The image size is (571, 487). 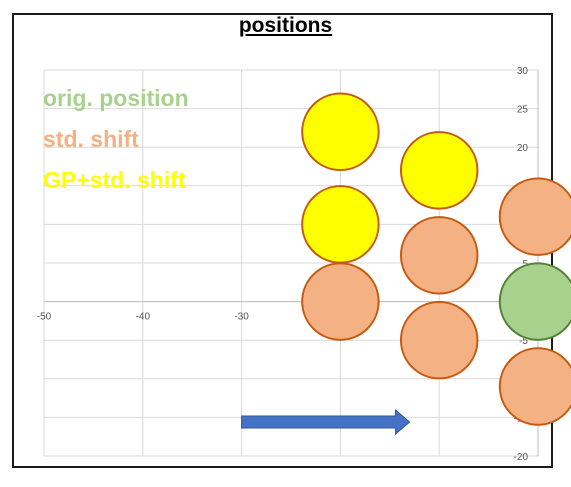 I want to click on y-tick-label: 20, so click(x=523, y=148).